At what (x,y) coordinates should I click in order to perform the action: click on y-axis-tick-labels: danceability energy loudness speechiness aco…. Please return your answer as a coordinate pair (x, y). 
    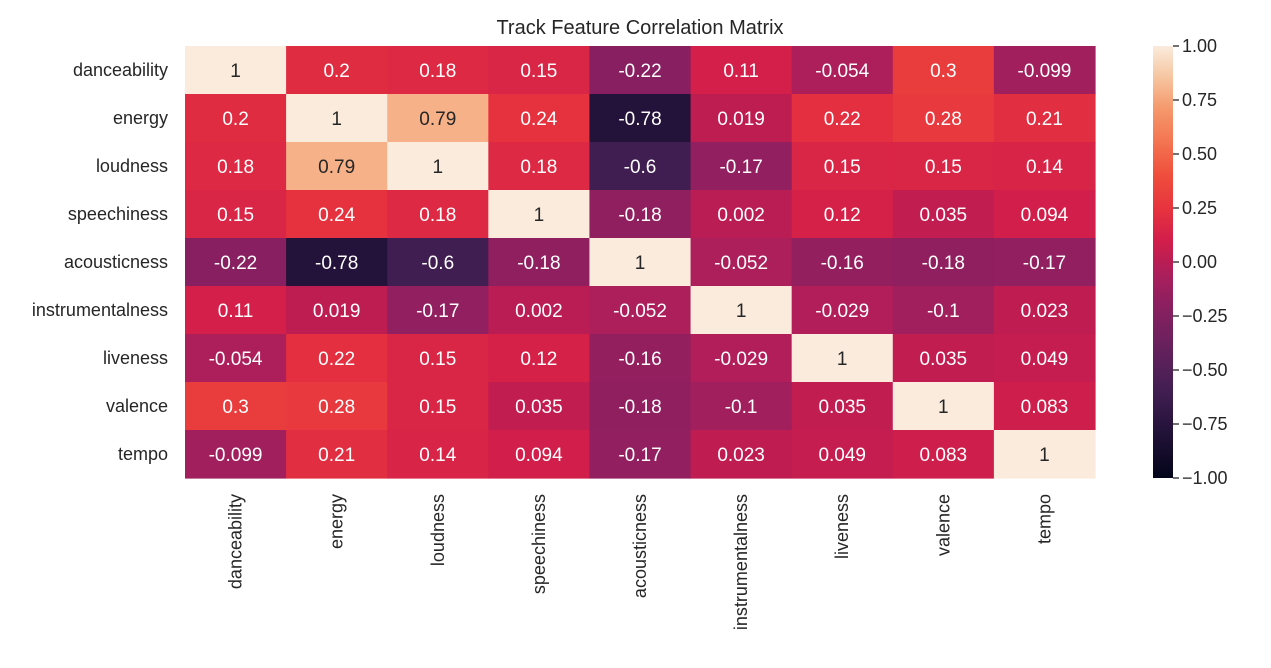
    Looking at the image, I should click on (100, 262).